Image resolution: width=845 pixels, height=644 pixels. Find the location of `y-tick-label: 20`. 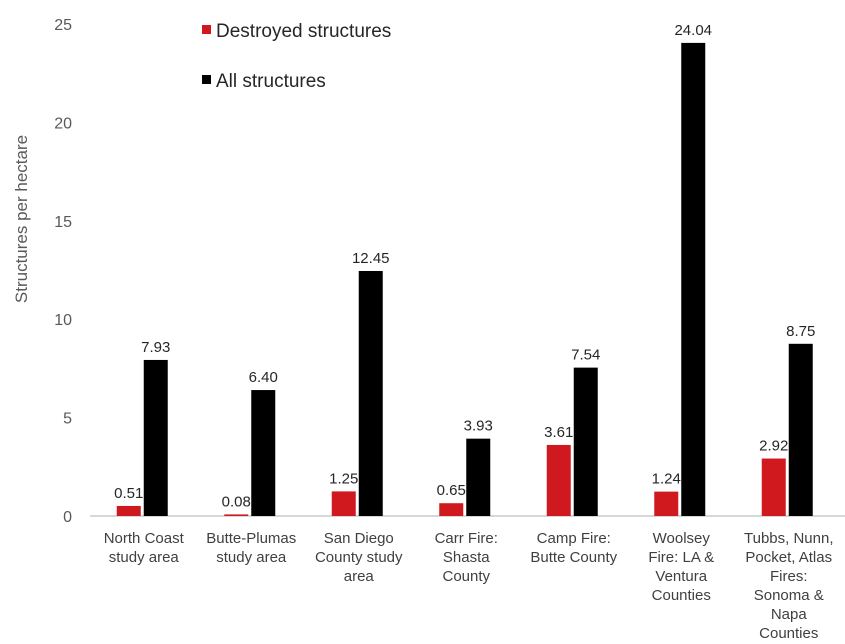

y-tick-label: 20 is located at coordinates (63, 123).